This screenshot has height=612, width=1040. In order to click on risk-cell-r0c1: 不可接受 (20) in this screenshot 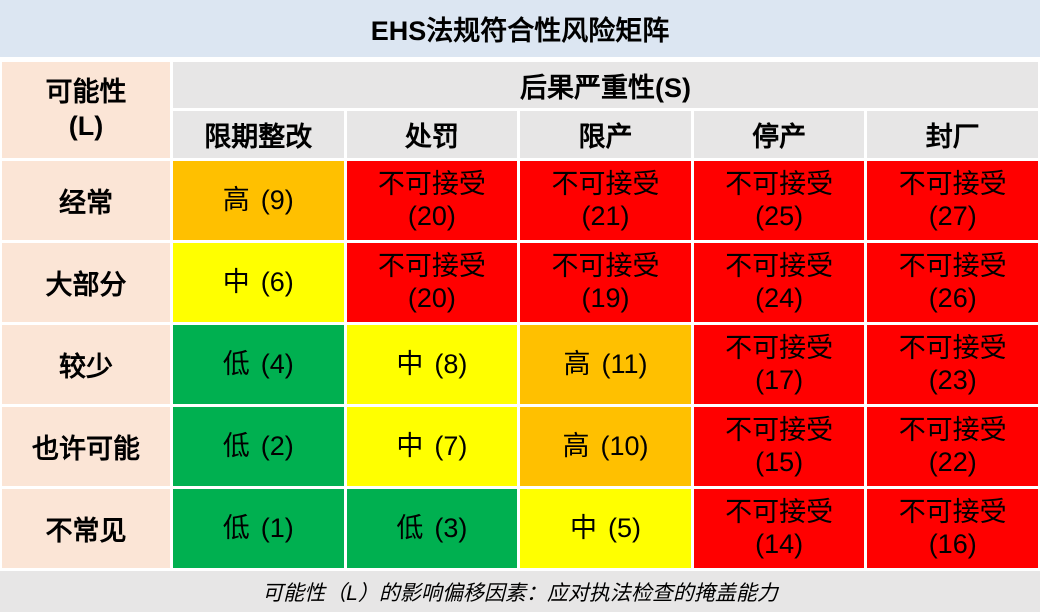, I will do `click(432, 200)`.